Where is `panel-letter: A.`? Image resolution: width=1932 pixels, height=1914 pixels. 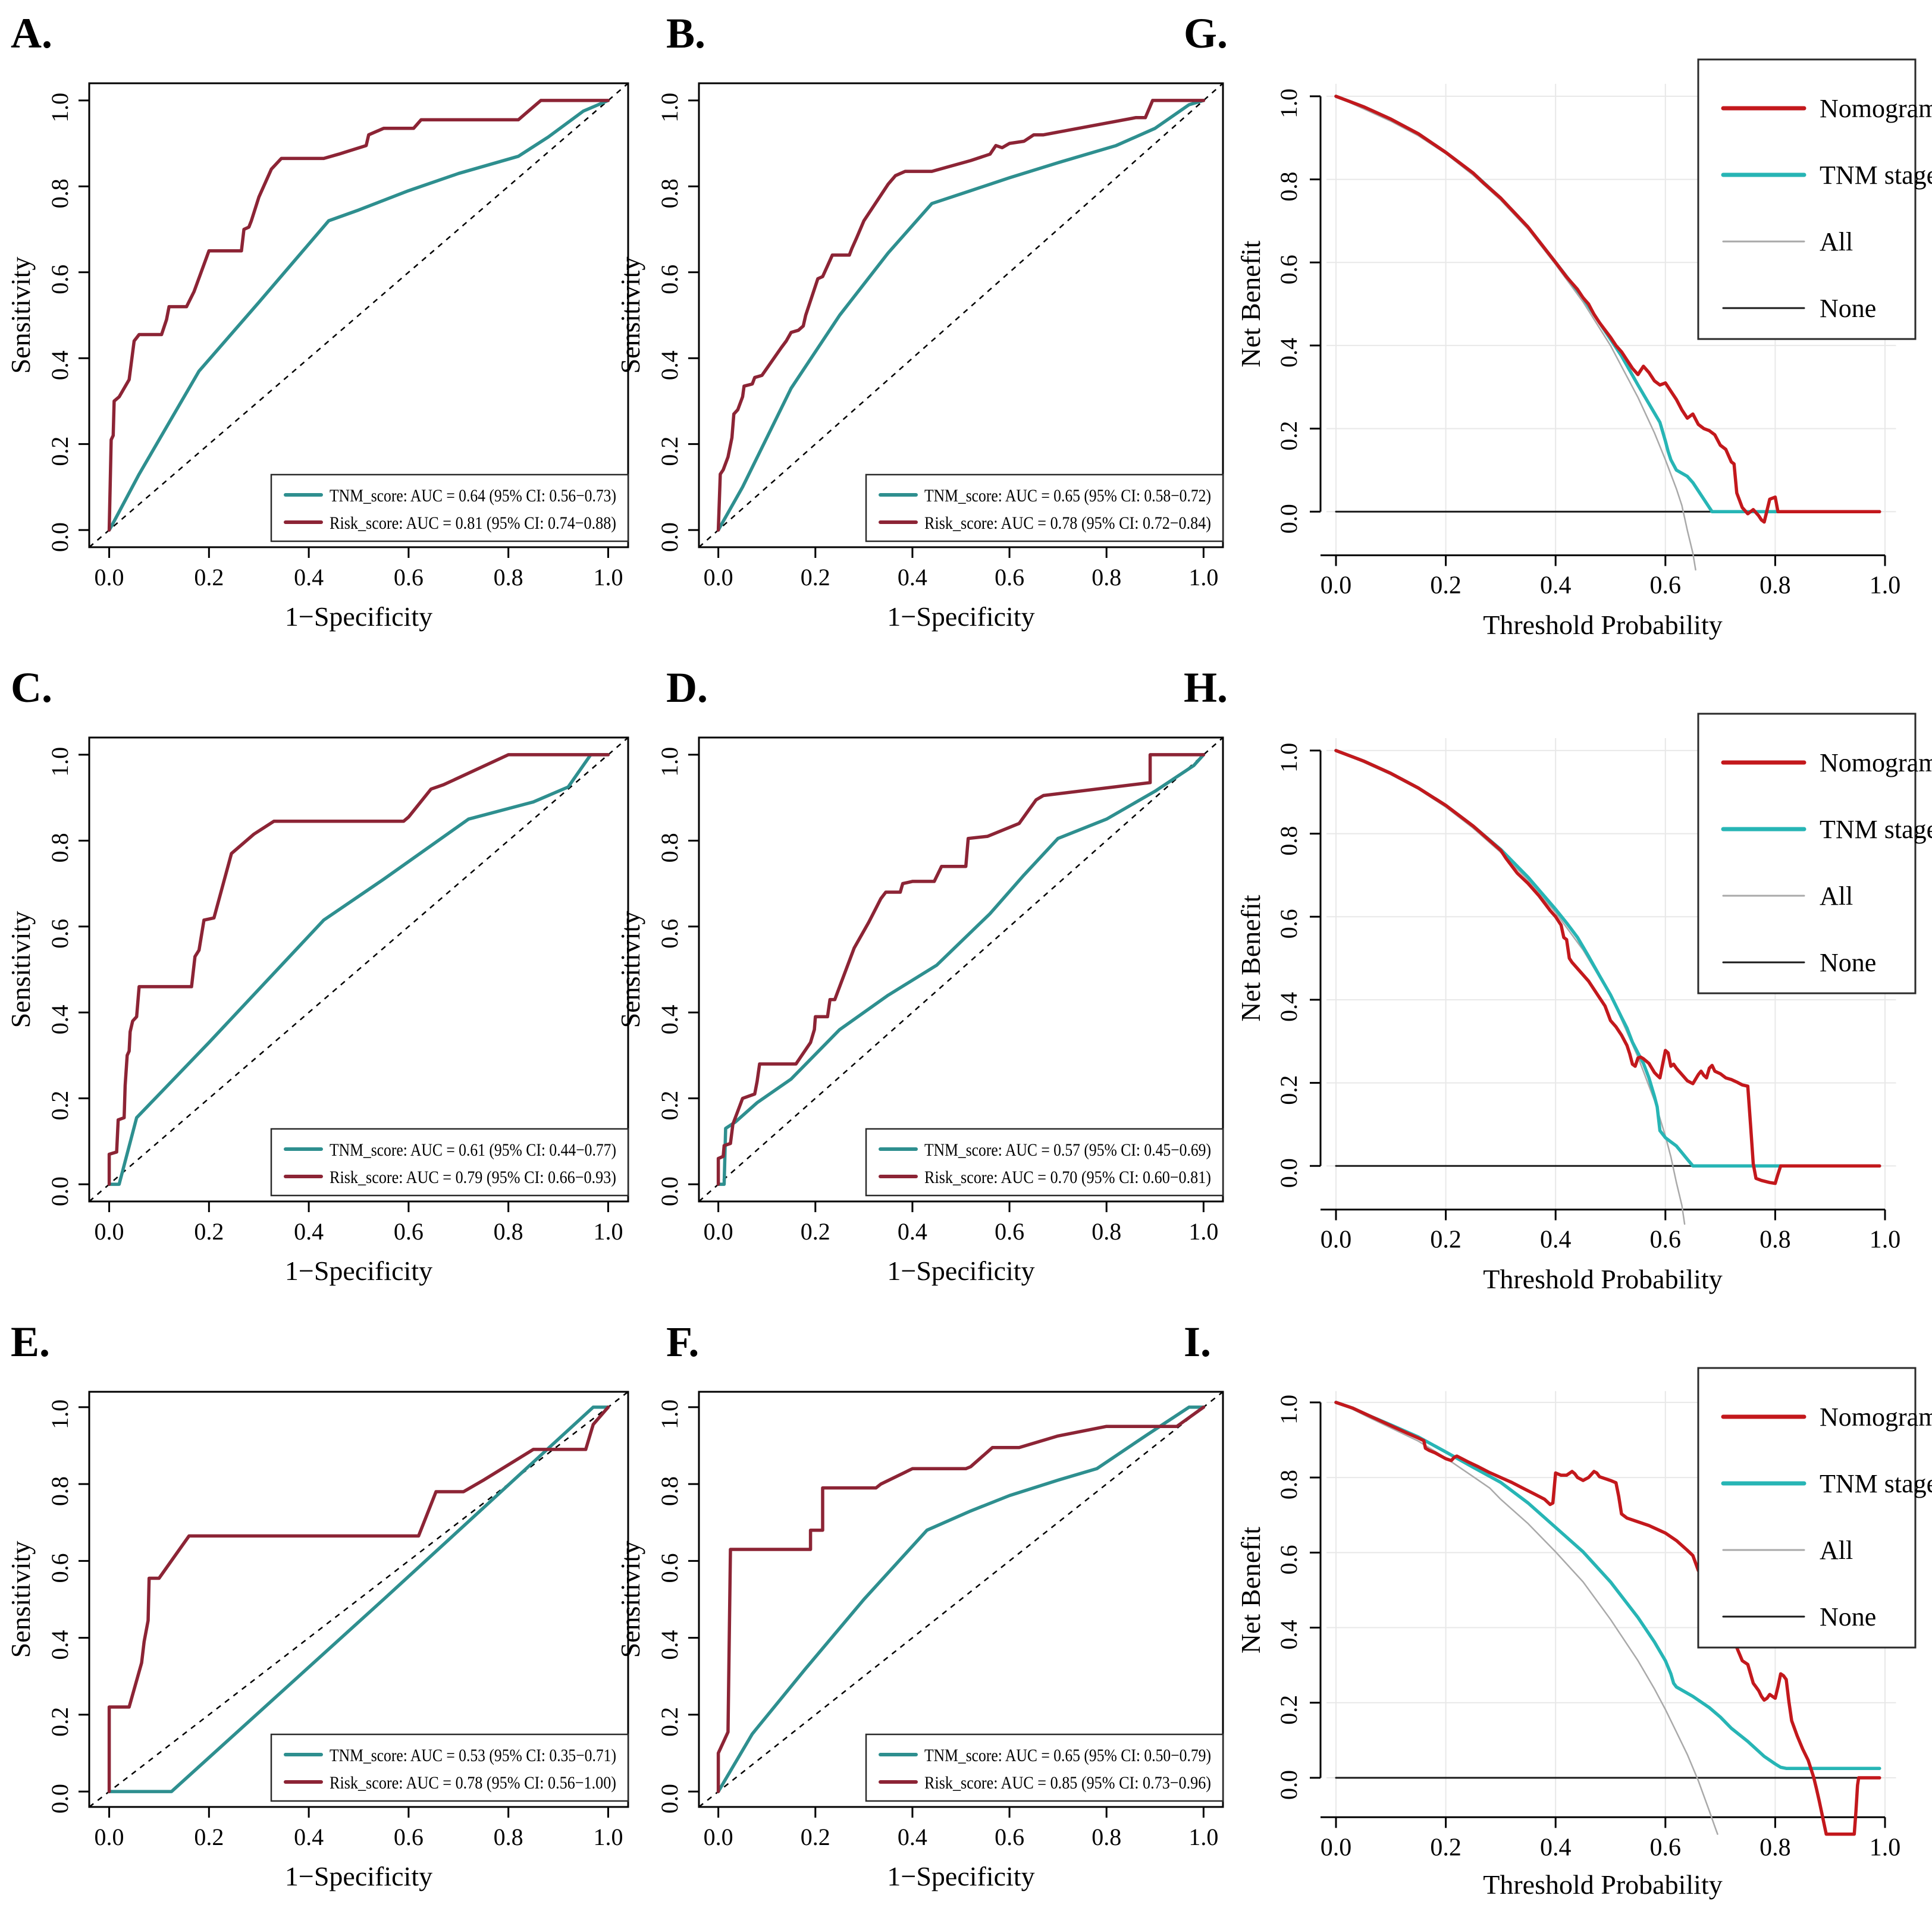
panel-letter: A. is located at coordinates (31, 33).